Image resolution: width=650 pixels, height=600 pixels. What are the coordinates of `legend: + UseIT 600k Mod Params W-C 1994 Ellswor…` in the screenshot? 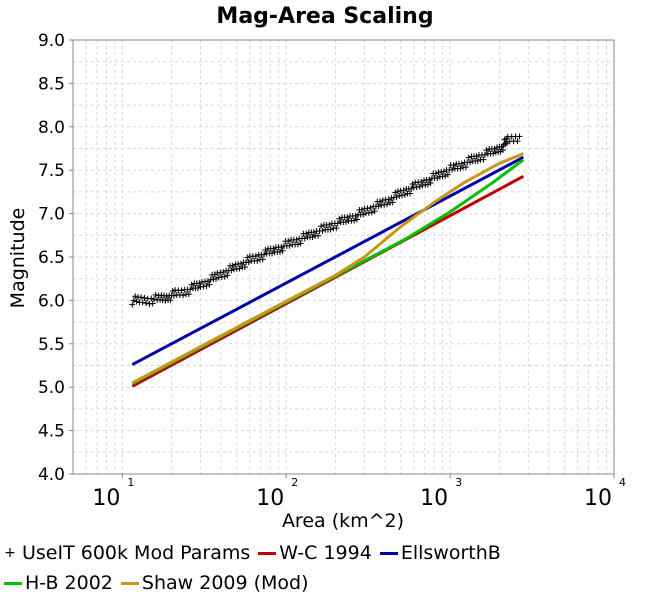 It's located at (324, 568).